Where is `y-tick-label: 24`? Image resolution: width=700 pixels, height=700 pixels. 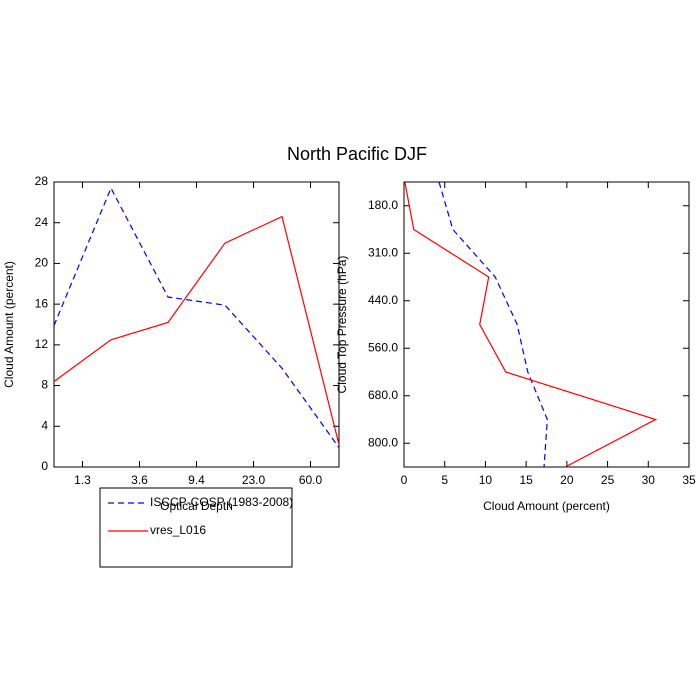 y-tick-label: 24 is located at coordinates (42, 222).